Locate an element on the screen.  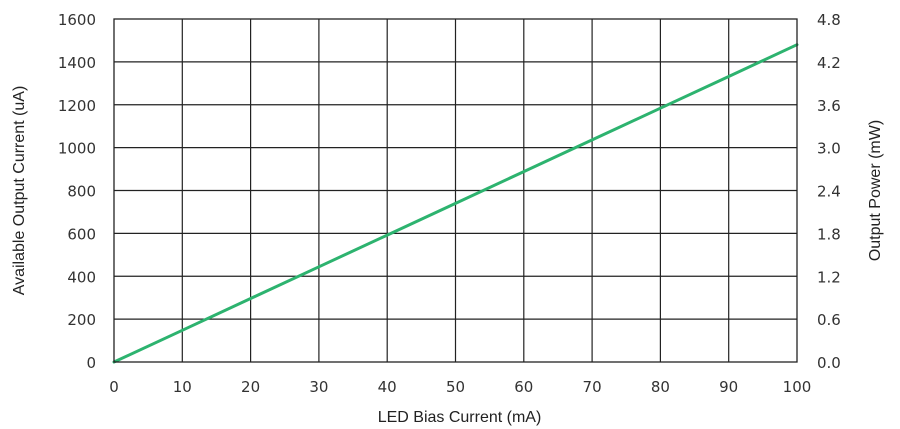
x-tick-label: 60 is located at coordinates (523, 387).